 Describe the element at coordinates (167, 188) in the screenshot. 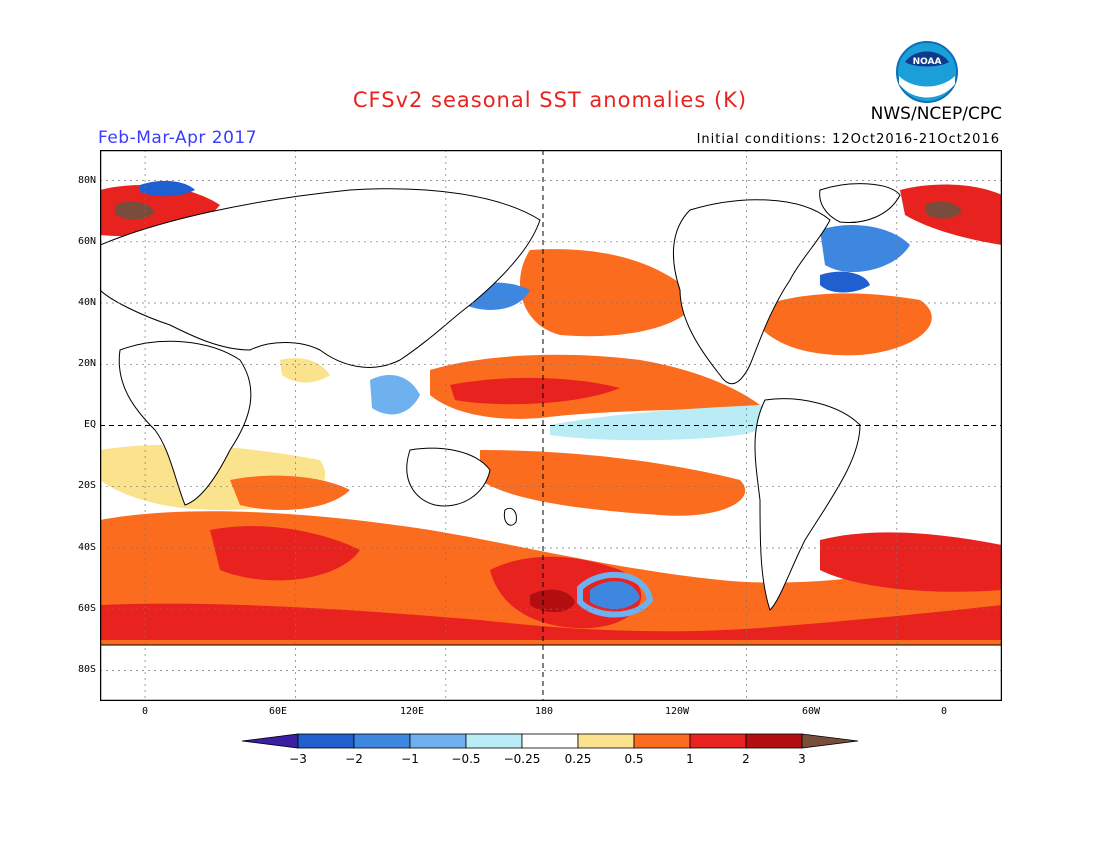

I see `barents-cool` at that location.